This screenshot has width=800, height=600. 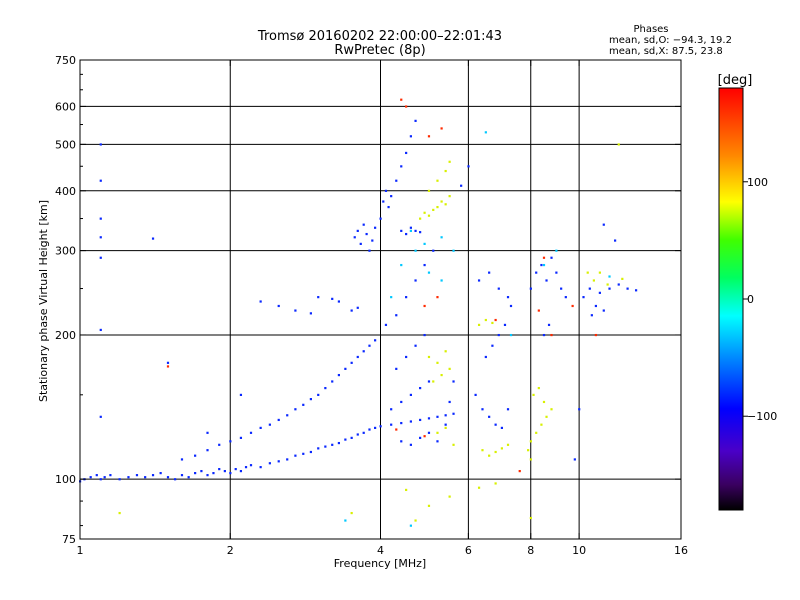 What do you see at coordinates (65, 335) in the screenshot?
I see `y-tick-label: 200` at bounding box center [65, 335].